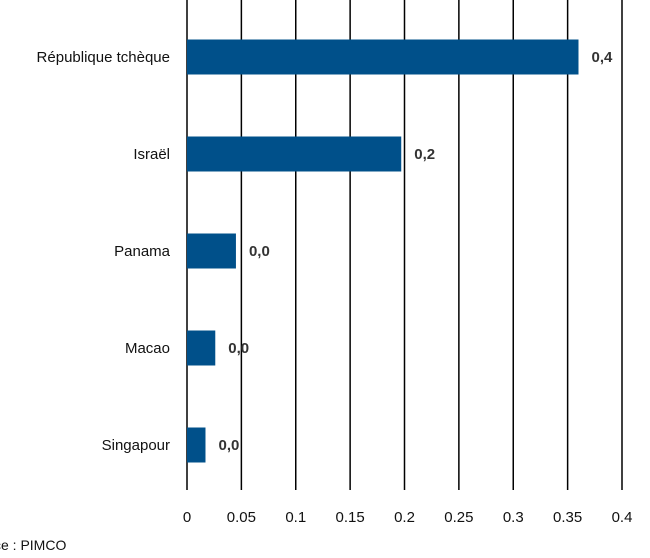 This screenshot has width=650, height=558. Describe the element at coordinates (151, 154) in the screenshot. I see `category-label: Israël` at that location.